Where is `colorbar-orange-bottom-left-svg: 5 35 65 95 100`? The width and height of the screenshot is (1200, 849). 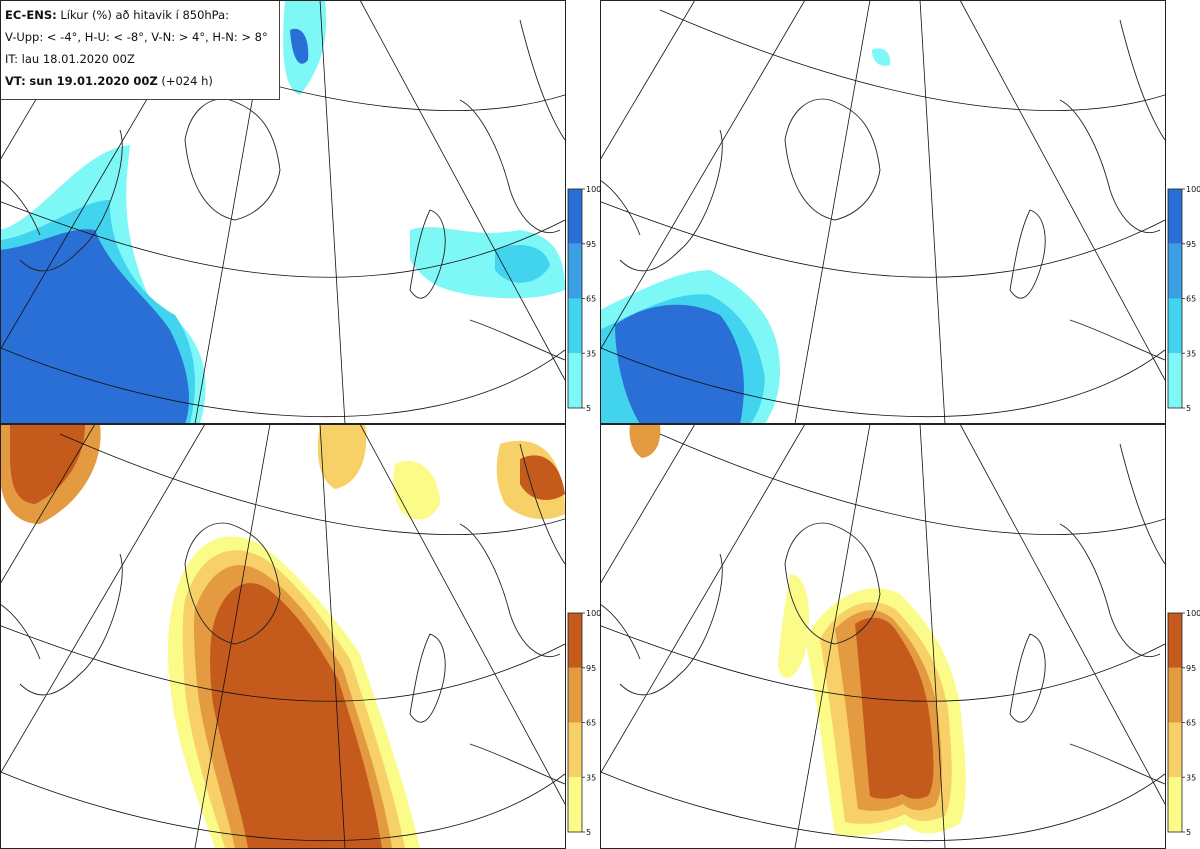 colorbar-orange-bottom-left-svg: 5 35 65 95 100 is located at coordinates (584, 723).